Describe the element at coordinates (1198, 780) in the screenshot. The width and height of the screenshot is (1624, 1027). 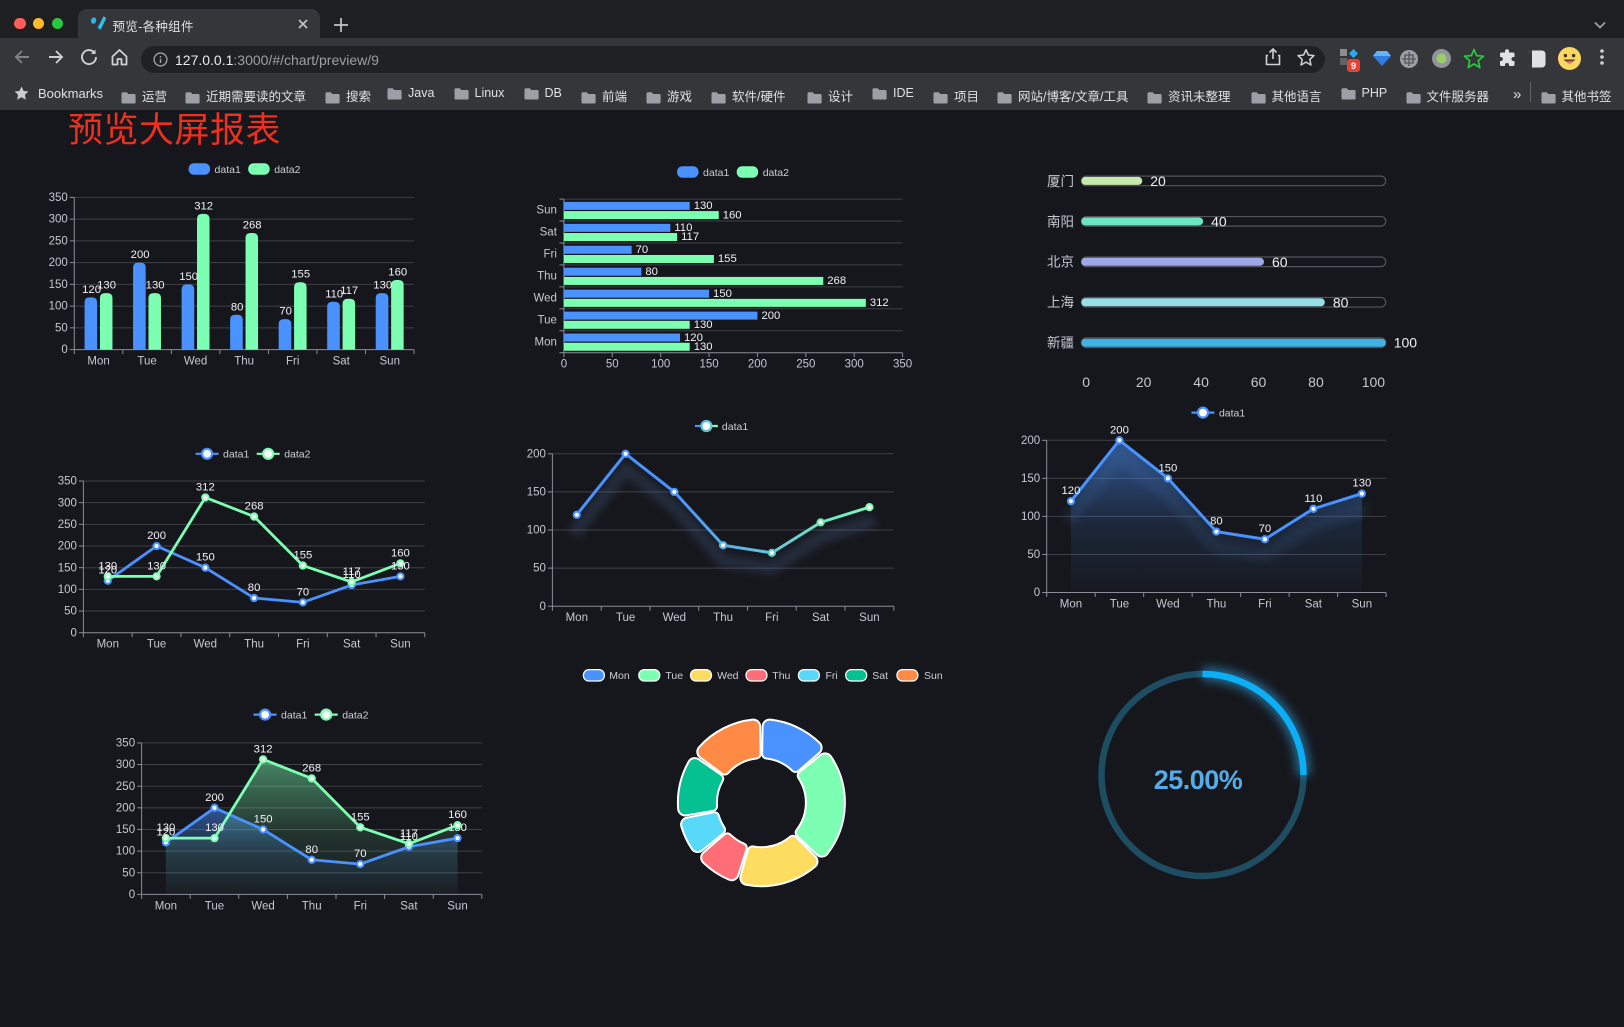
I see `svg-text: 25.00%` at that location.